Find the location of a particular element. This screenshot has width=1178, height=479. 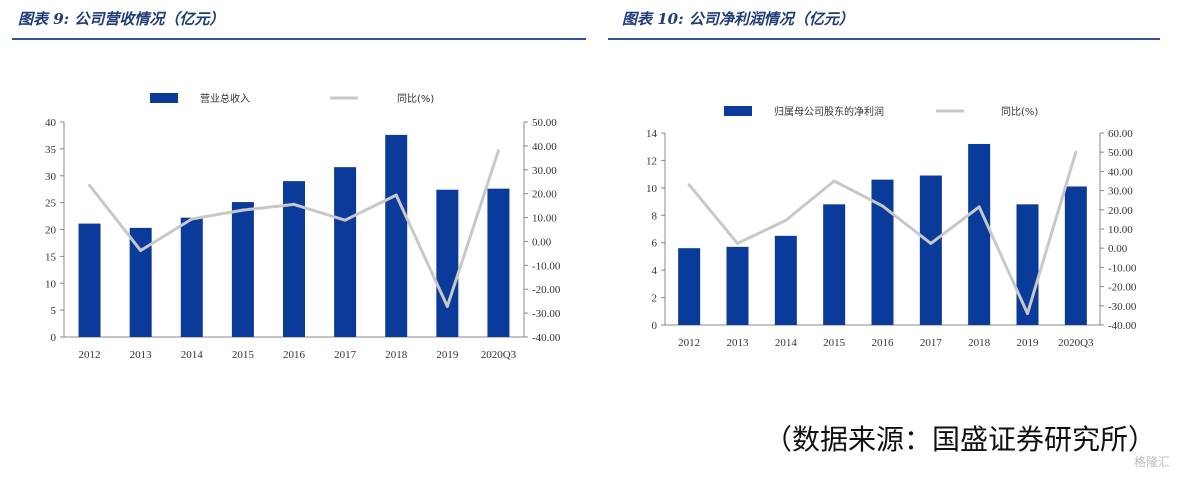

chart-1-title: 图表 9: 公司营收情况（亿元） is located at coordinates (121, 19).